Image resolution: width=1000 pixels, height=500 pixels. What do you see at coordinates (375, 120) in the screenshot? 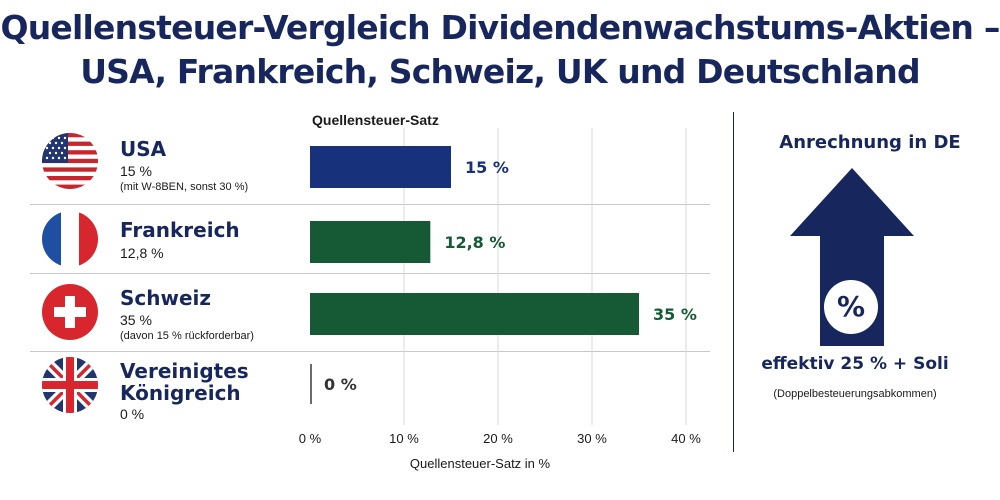
I see `chart-heading: Quellensteuer-Satz` at bounding box center [375, 120].